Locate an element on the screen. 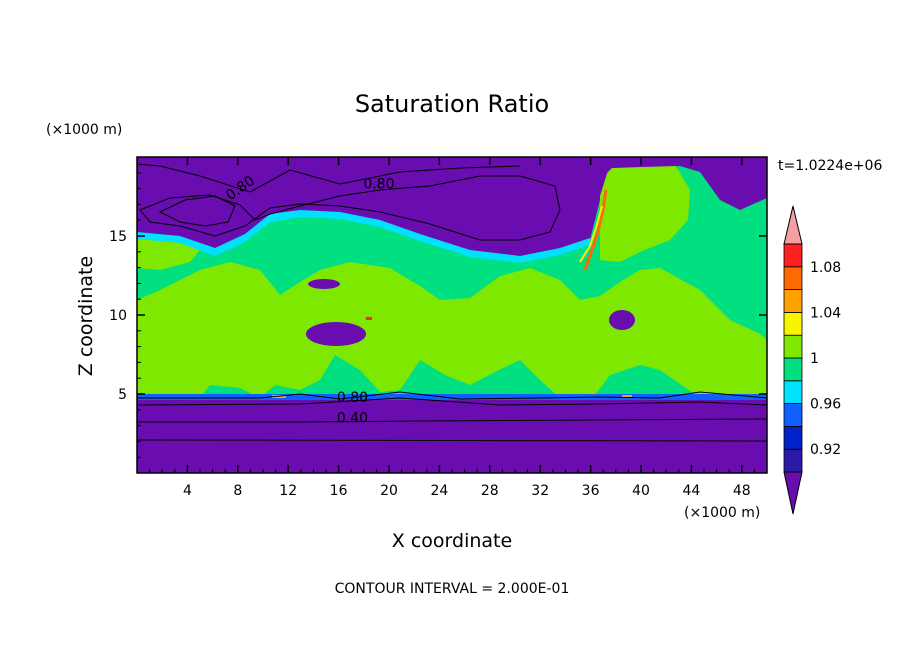 This screenshot has height=654, width=904. x-tick-label: 48 is located at coordinates (742, 491).